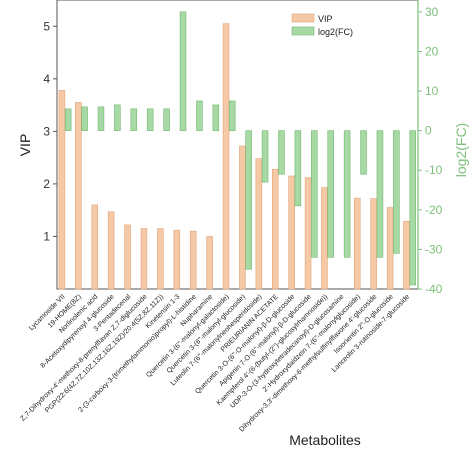 This screenshot has height=474, width=474. Describe the element at coordinates (432, 12) in the screenshot. I see `y-right-tick-label: 30` at that location.